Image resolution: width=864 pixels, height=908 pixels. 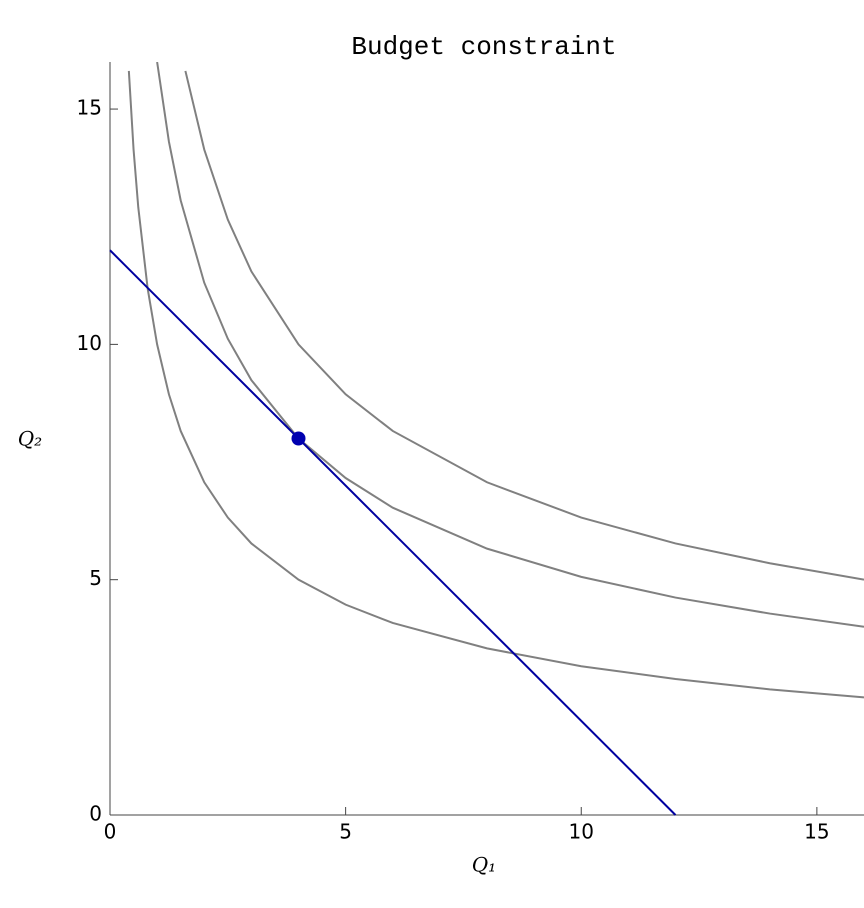 I want to click on x-tick-label: 15, so click(x=816, y=832).